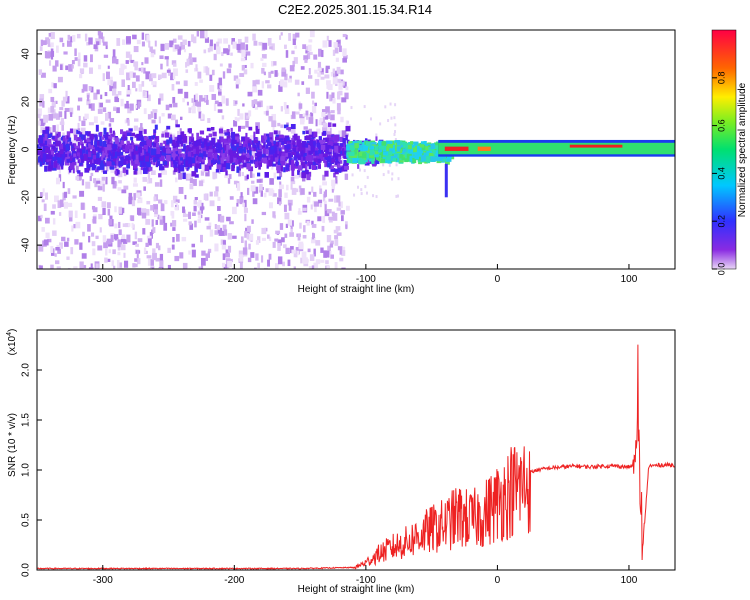  What do you see at coordinates (26, 102) in the screenshot?
I see `top-y-tick-label: 20` at bounding box center [26, 102].